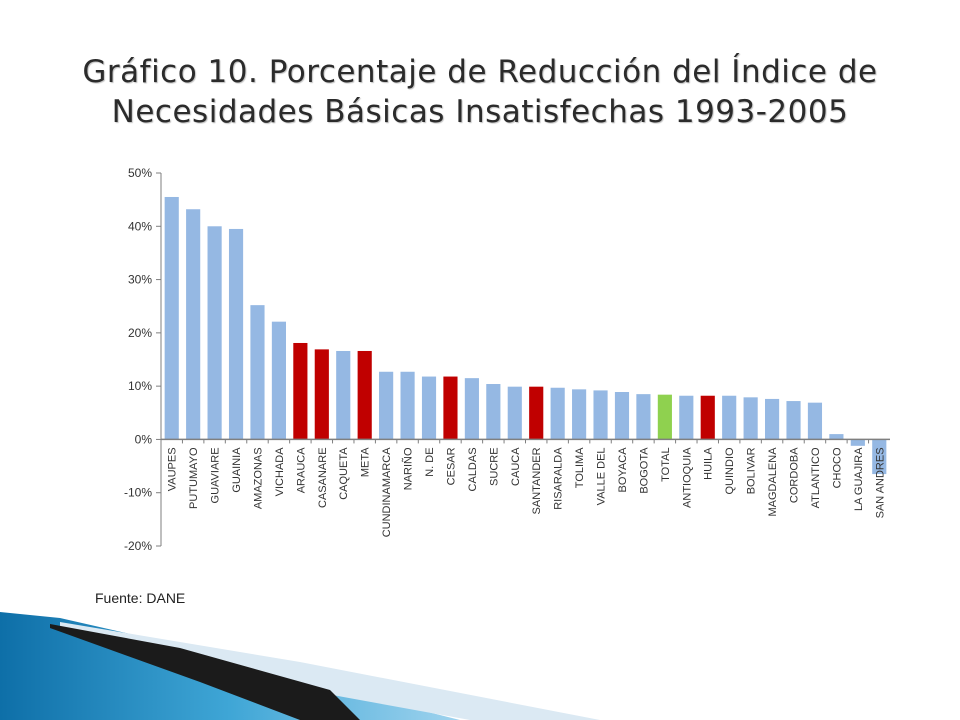 This screenshot has height=720, width=960. Describe the element at coordinates (473, 469) in the screenshot. I see `x-tick-label: CALDAS` at that location.